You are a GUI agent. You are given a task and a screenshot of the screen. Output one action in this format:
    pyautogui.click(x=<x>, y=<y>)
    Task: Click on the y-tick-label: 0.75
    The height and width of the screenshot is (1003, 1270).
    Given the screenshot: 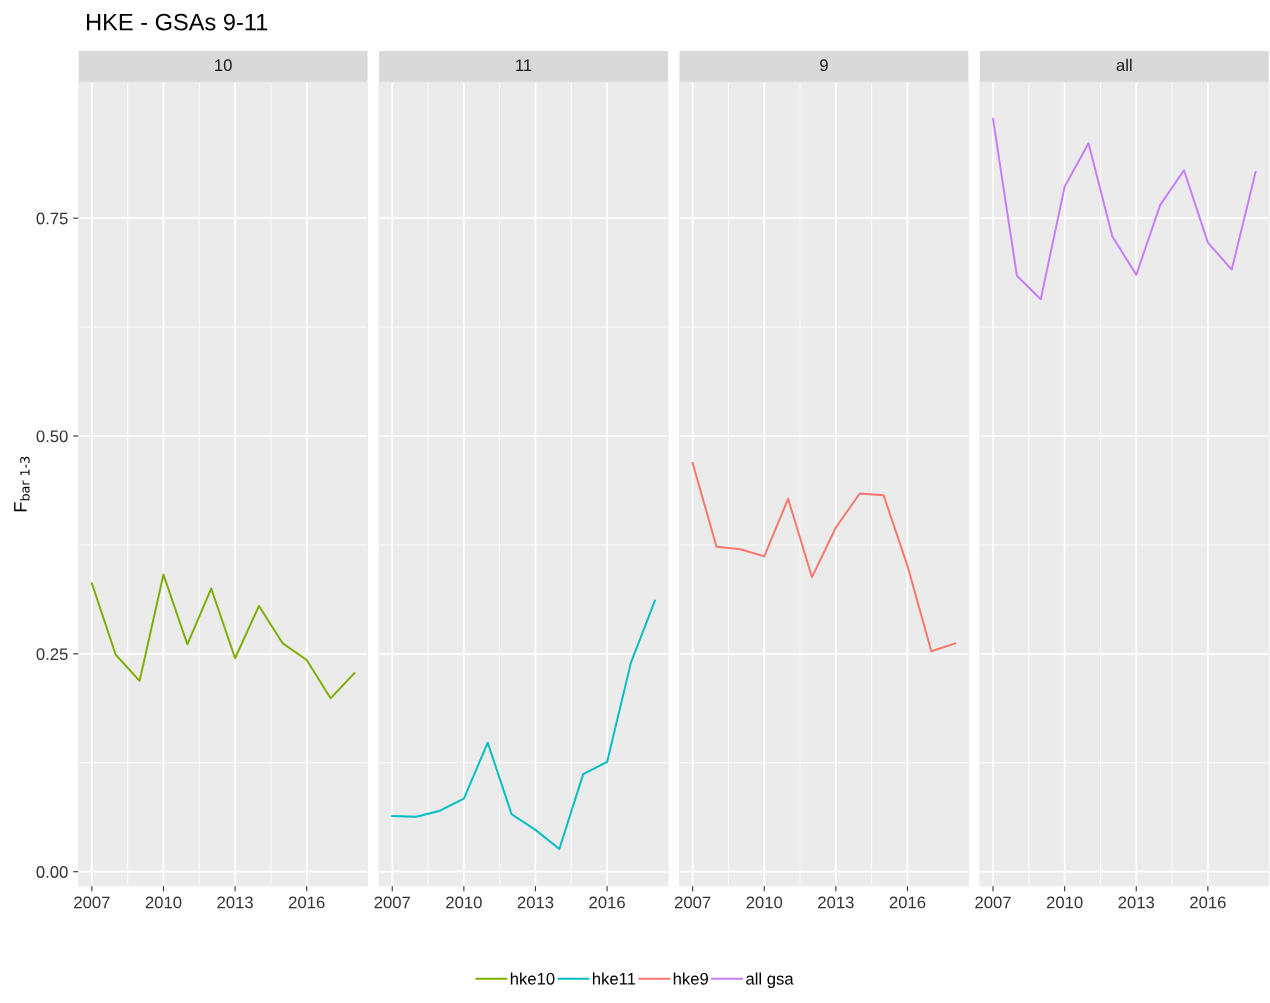 What is the action you would take?
    pyautogui.click(x=52, y=218)
    